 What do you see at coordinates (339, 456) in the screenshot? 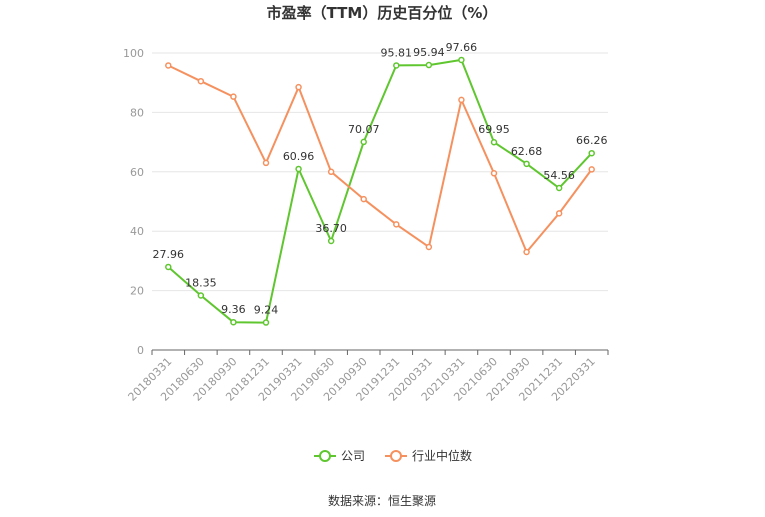
I see `legend-item-0: 公司` at bounding box center [339, 456].